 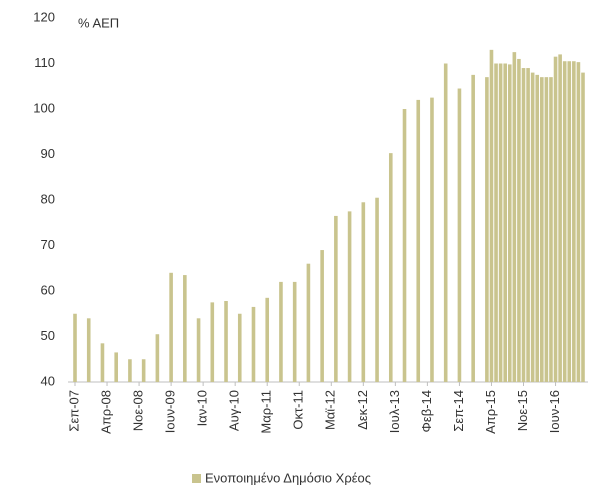 What do you see at coordinates (73, 411) in the screenshot?
I see `x-tick-label: Σεπ-07` at bounding box center [73, 411].